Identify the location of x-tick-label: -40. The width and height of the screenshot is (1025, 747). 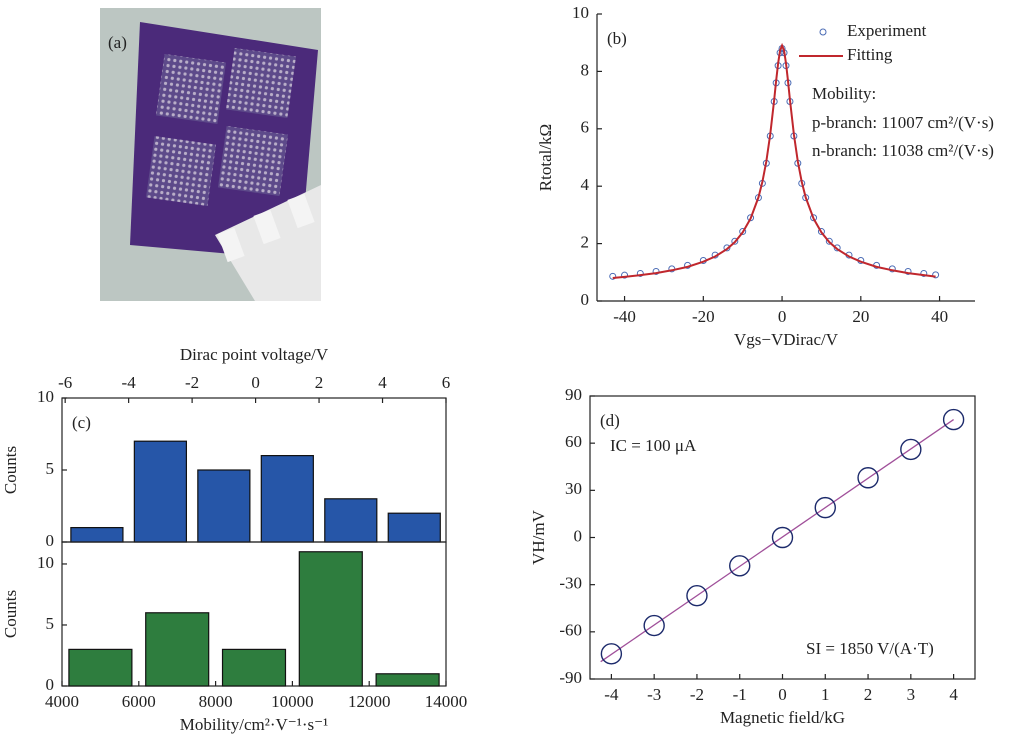
(624, 316).